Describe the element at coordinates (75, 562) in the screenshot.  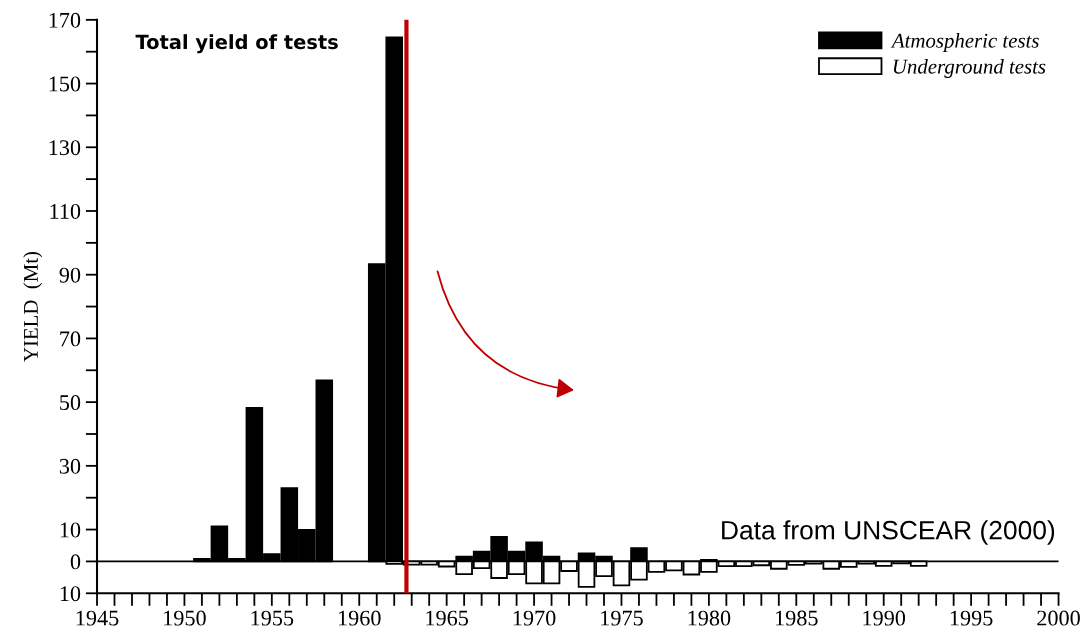
I see `y-tick-label: 0` at that location.